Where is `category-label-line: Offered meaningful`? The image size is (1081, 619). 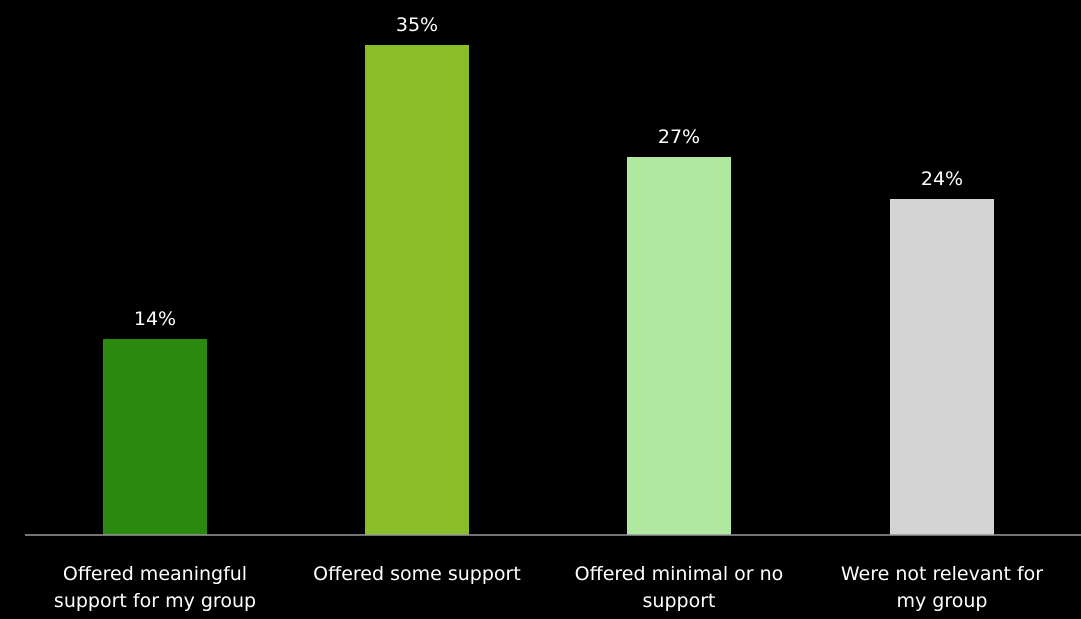 category-label-line: Offered meaningful is located at coordinates (155, 574).